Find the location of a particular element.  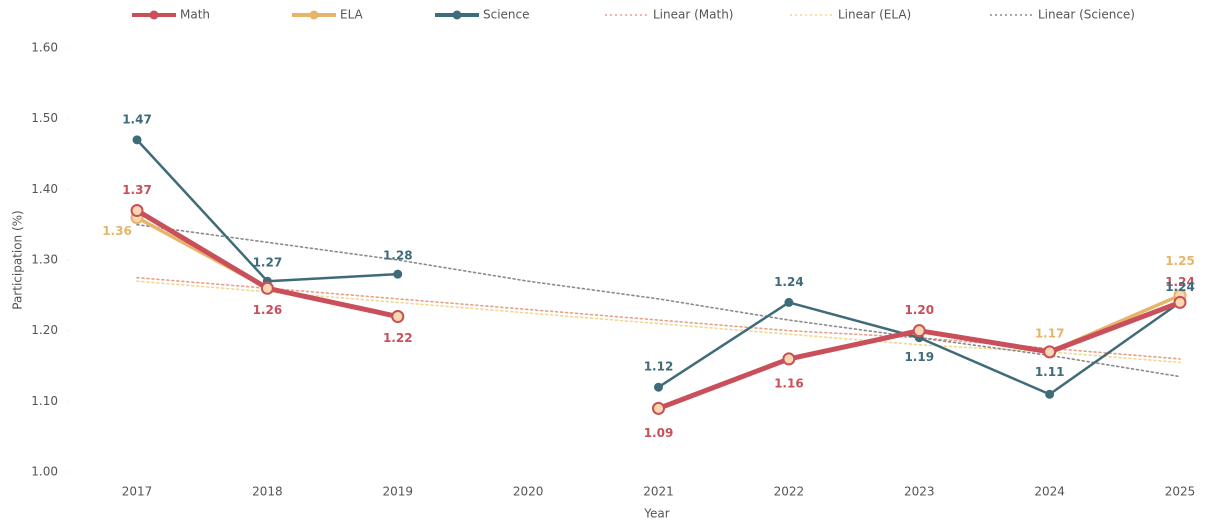

data-label: 1.26 is located at coordinates (268, 310).